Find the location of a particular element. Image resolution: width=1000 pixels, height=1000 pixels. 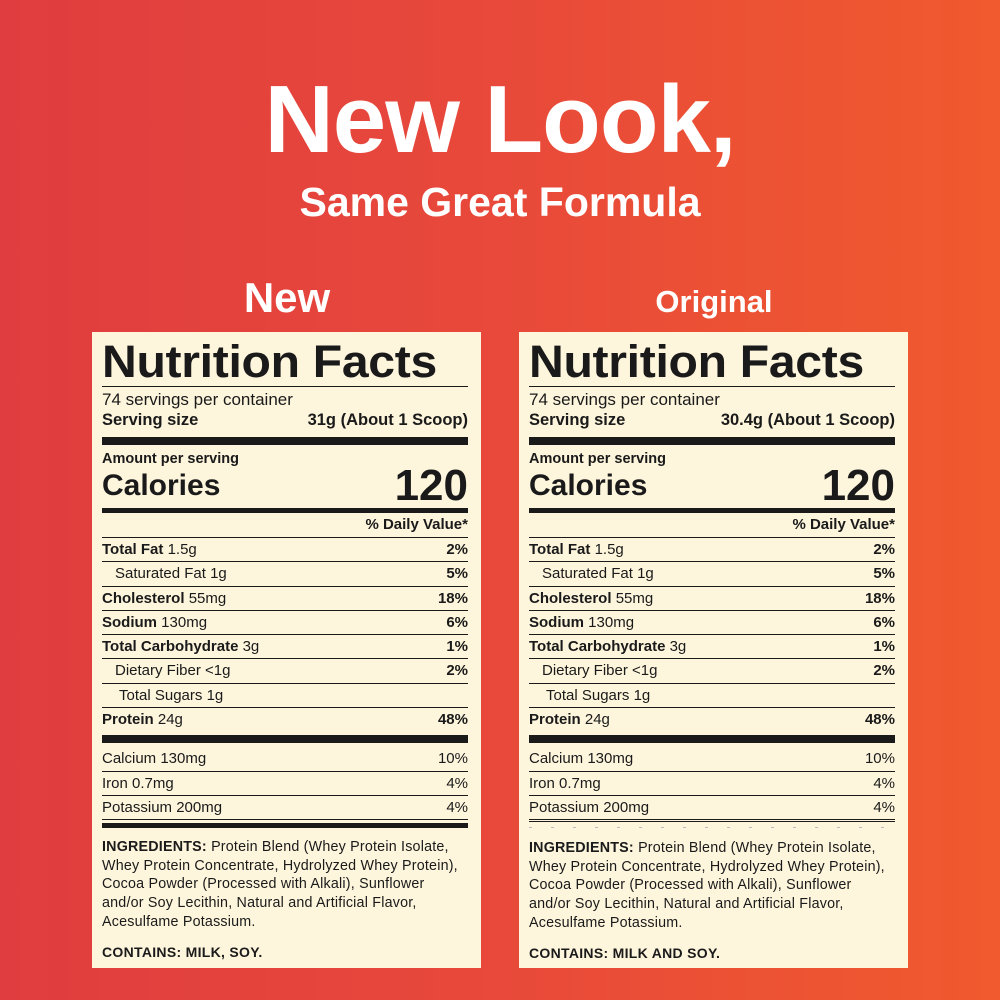

serving-size-value: 31g (About 1 Scoop) is located at coordinates (387, 420).